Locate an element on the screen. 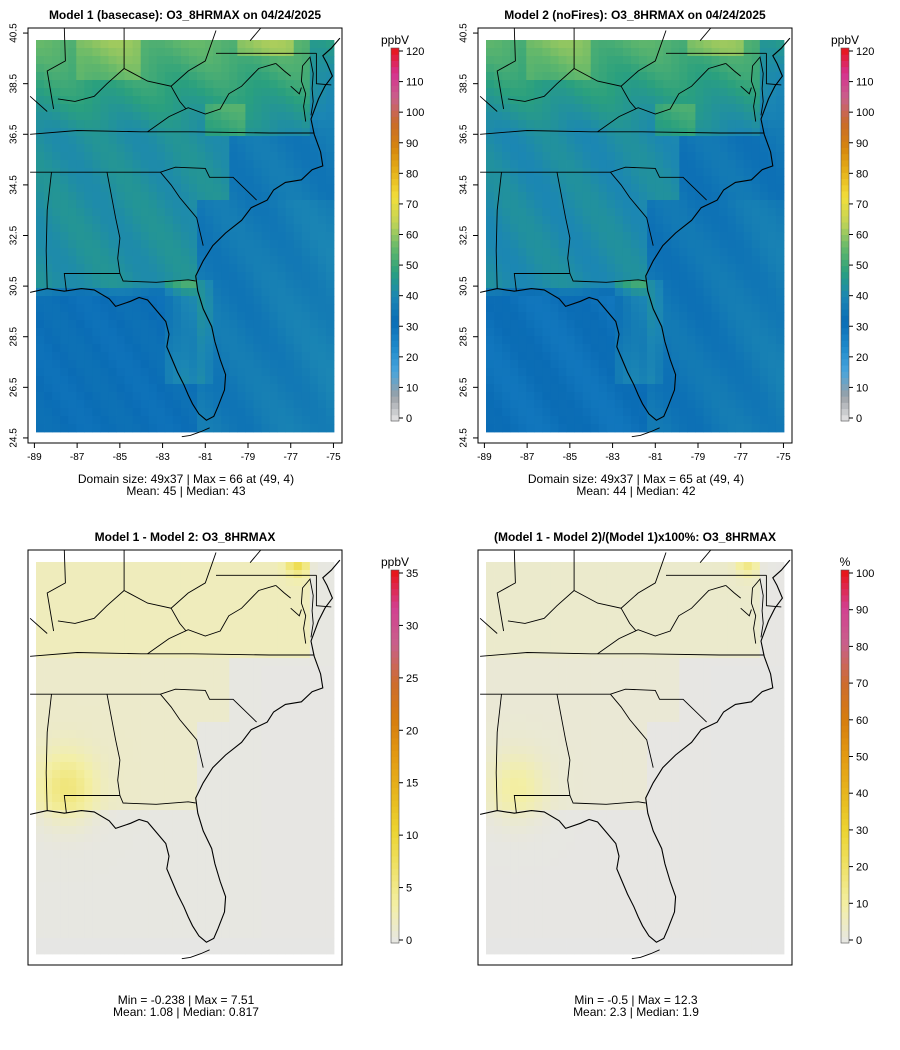  y-tick-label: 34.5 is located at coordinates (14, 185).